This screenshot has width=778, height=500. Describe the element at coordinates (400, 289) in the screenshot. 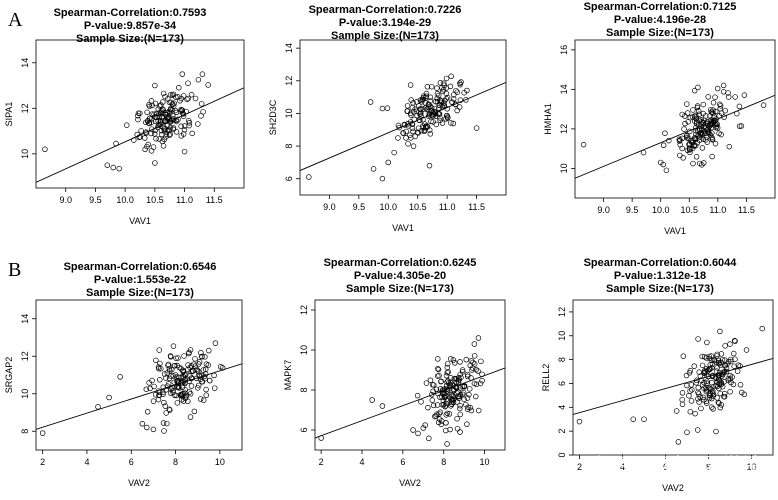

I see `plot-5-stat-line-3: Sample Size:(N=173)` at that location.